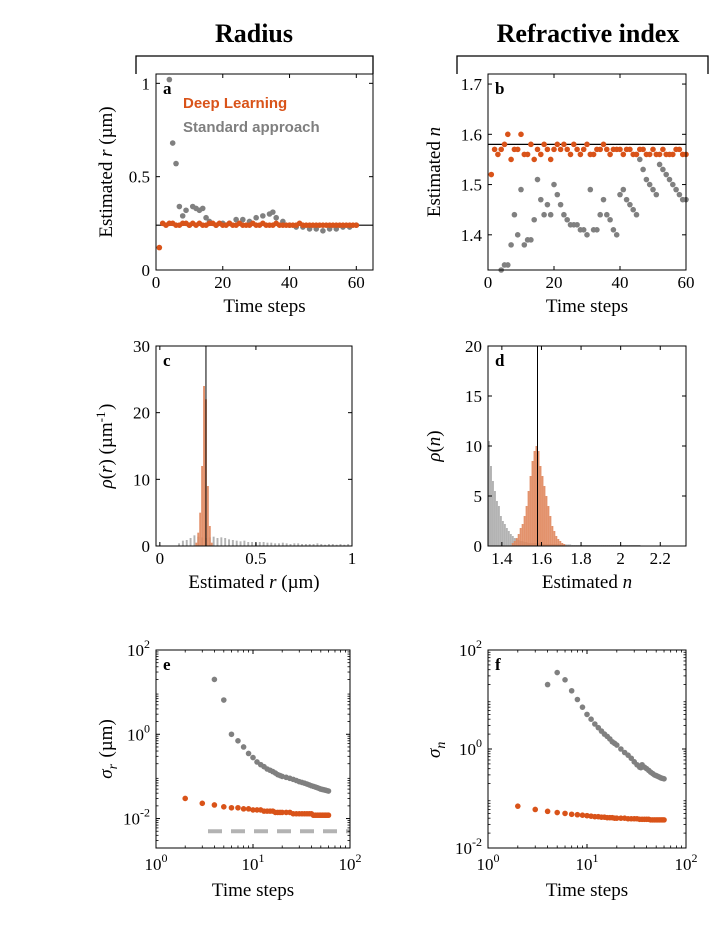  Describe the element at coordinates (554, 282) in the screenshot. I see `x-tick-label: 20` at that location.